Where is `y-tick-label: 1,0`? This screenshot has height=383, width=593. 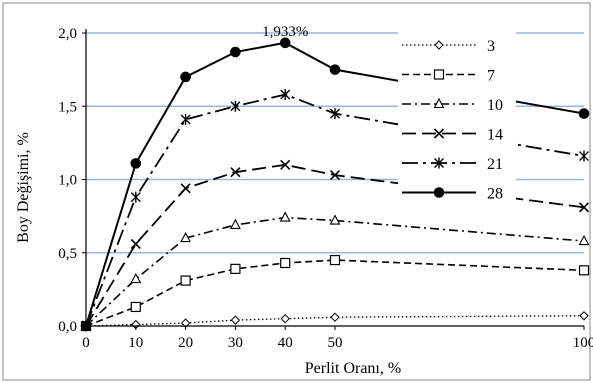 y-tick-label: 1,0 is located at coordinates (67, 181).